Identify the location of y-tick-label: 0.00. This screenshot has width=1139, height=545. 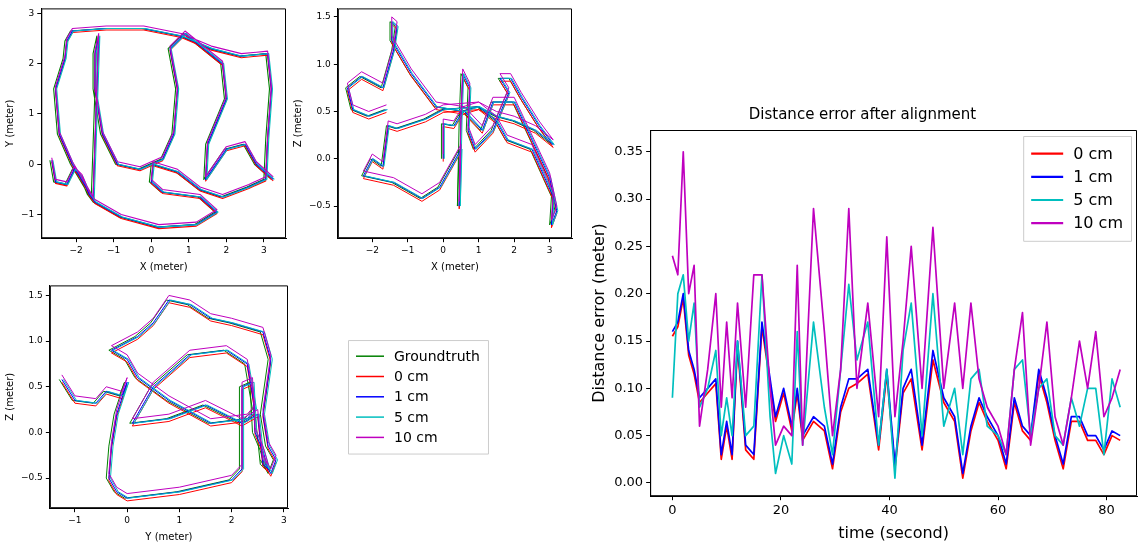
(629, 482).